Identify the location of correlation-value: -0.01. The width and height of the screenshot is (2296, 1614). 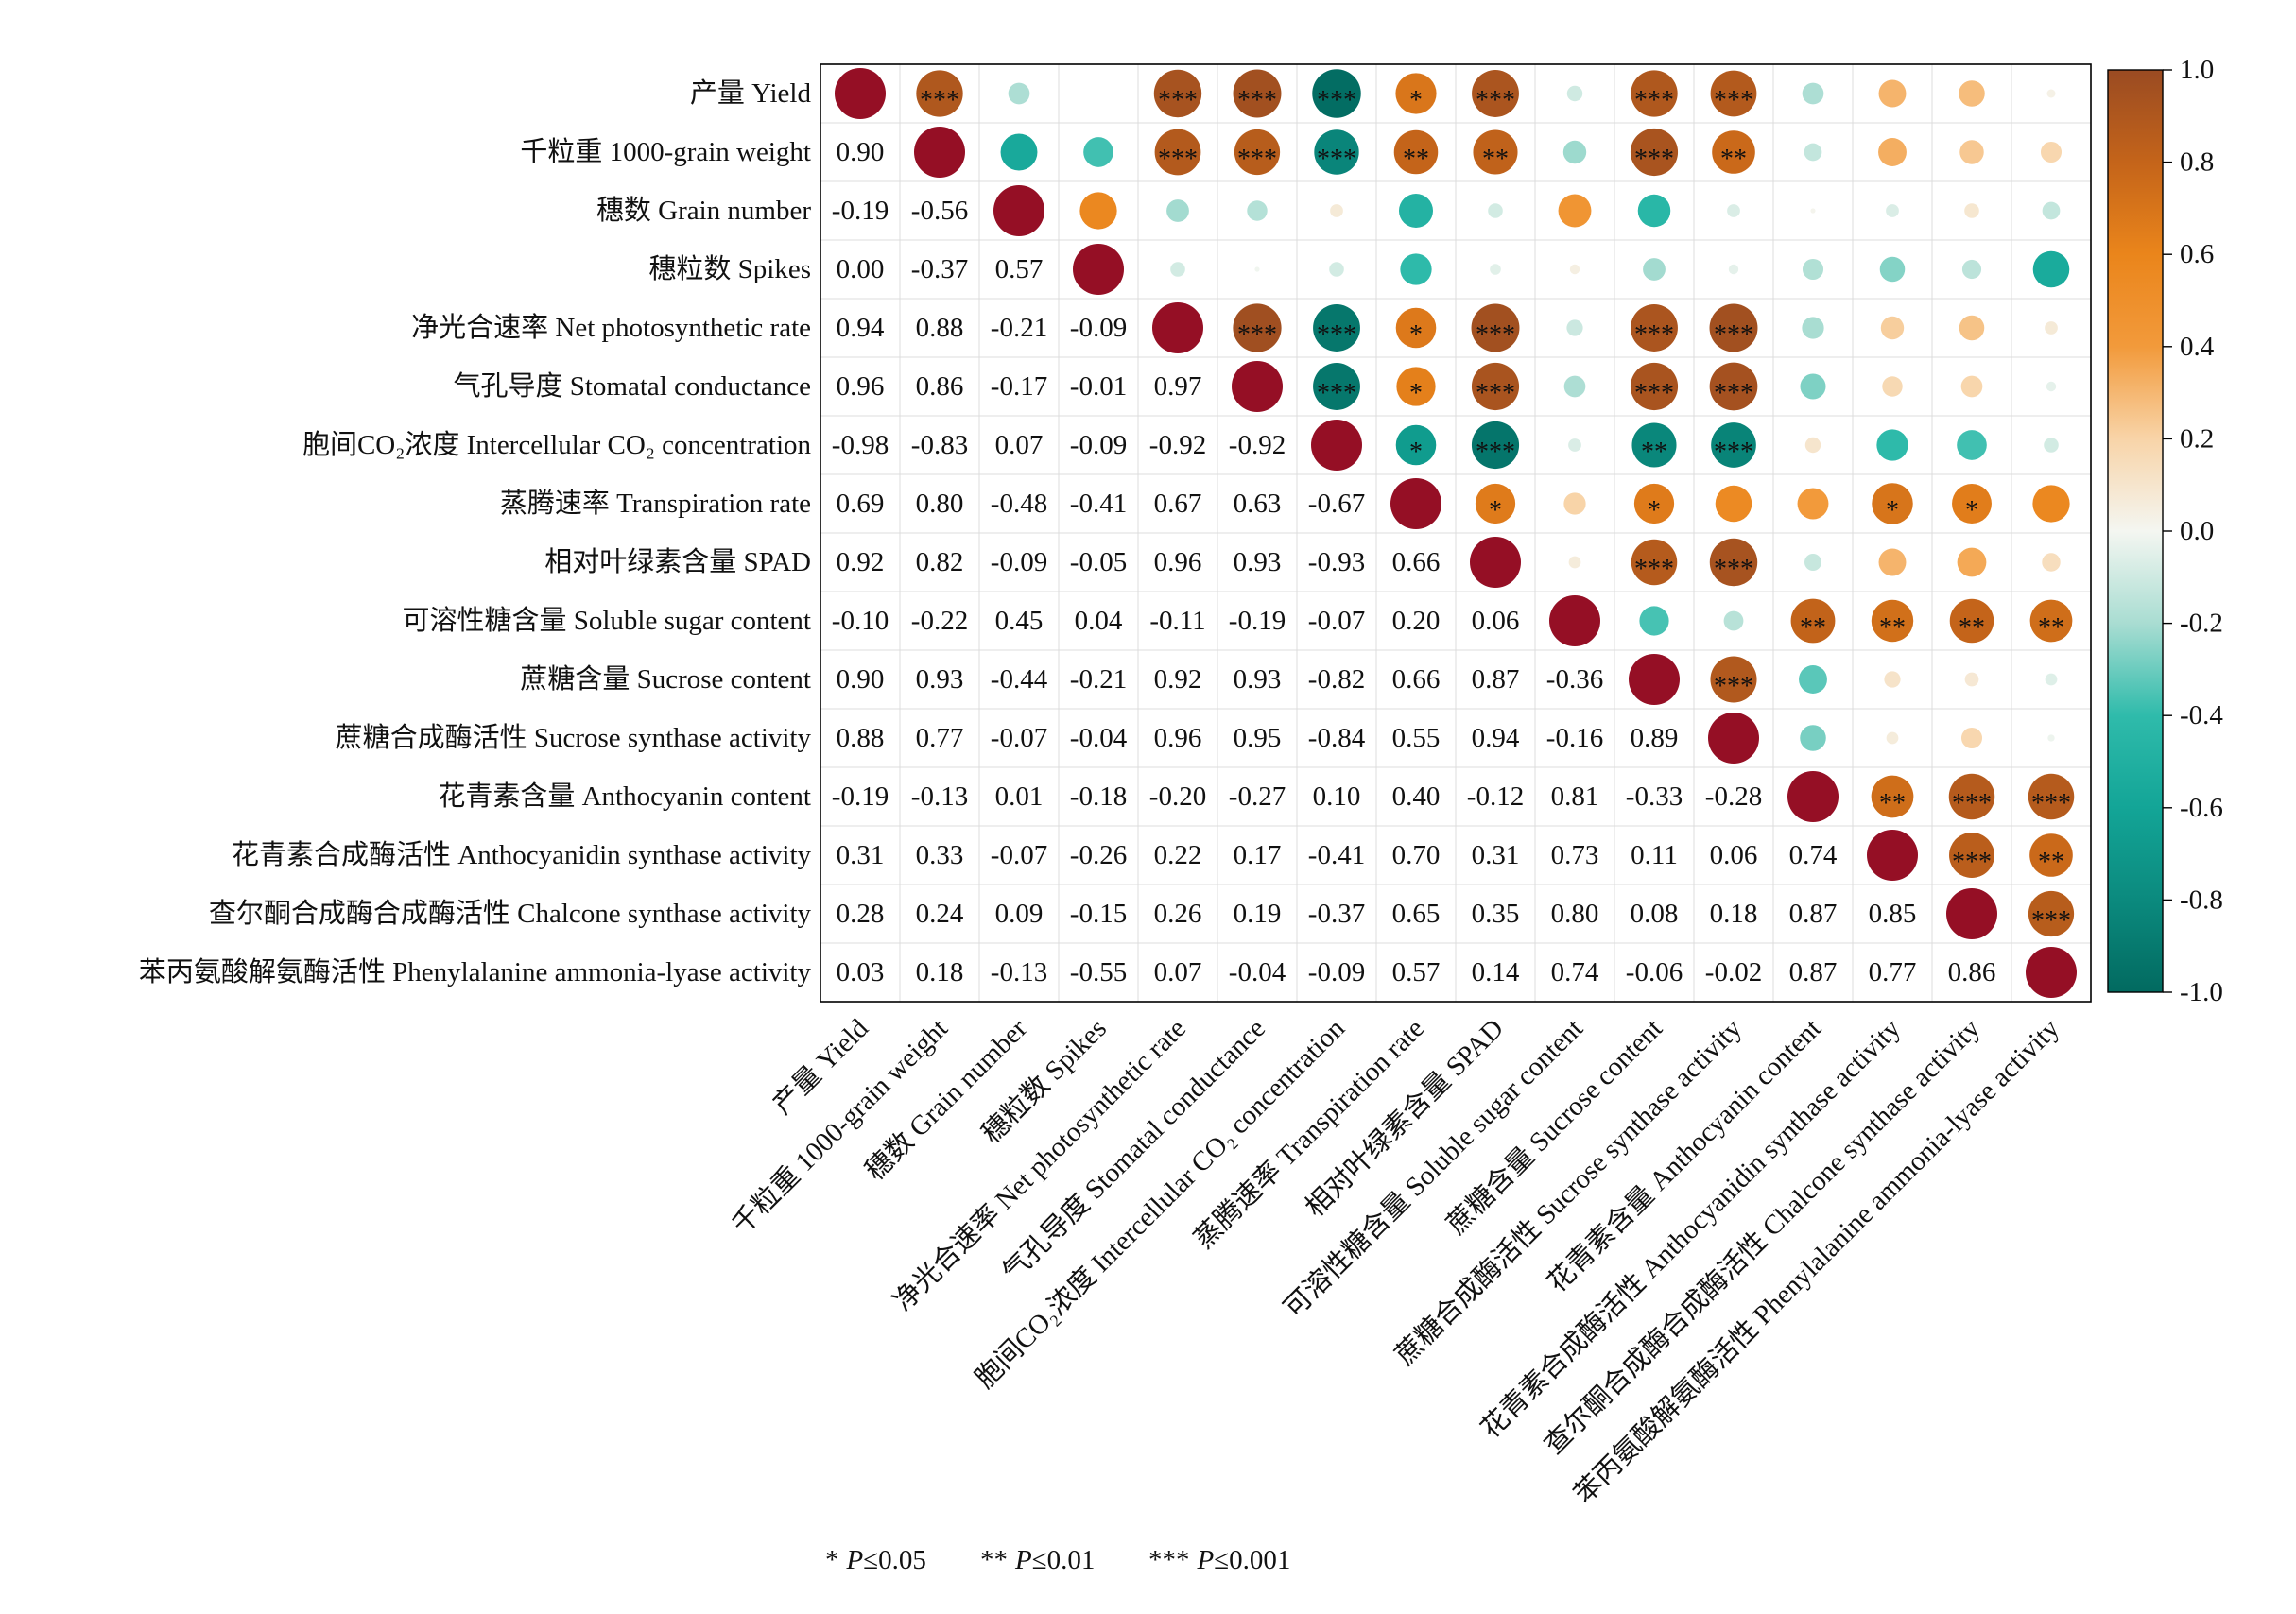
(1098, 386).